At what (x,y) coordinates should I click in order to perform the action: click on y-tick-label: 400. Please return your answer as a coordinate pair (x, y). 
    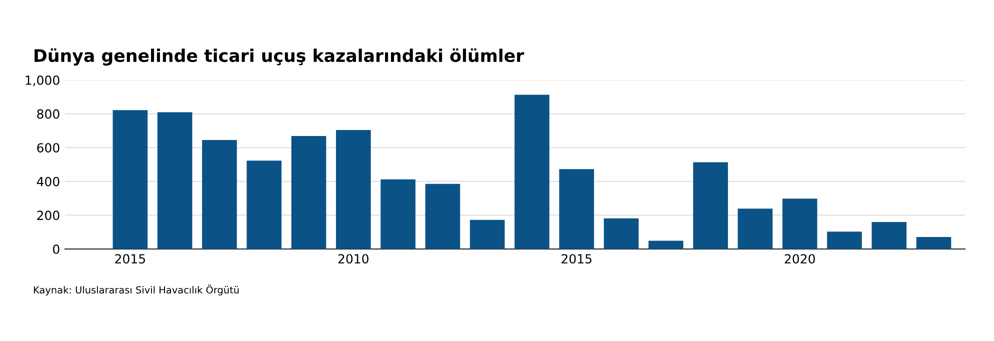
    Looking at the image, I should click on (48, 181).